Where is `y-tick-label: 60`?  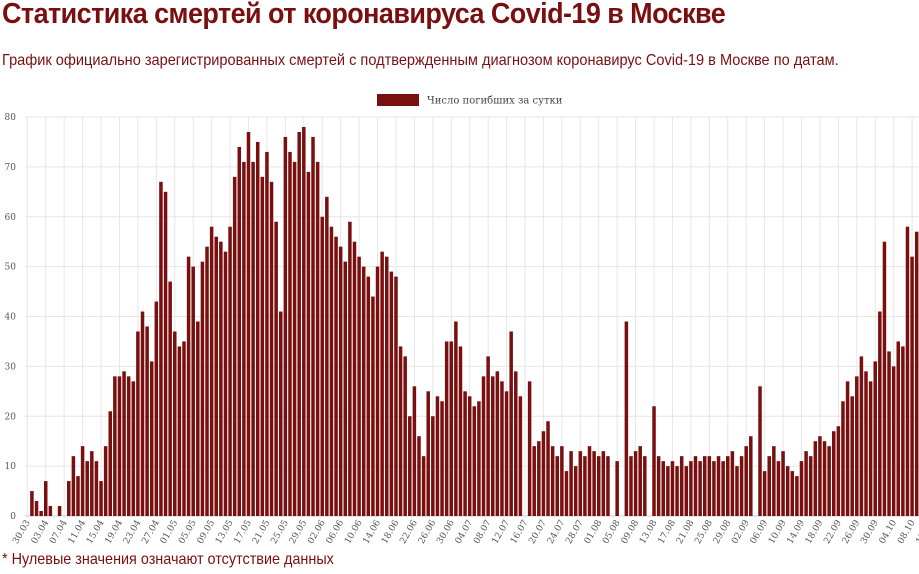
y-tick-label: 60 is located at coordinates (11, 218).